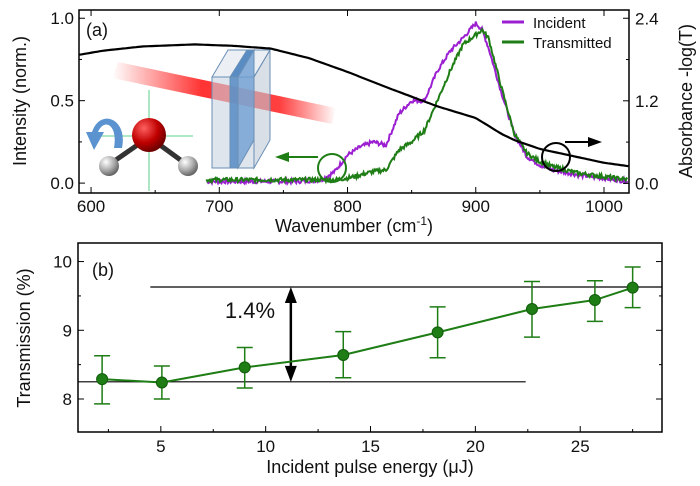 This screenshot has height=486, width=700. What do you see at coordinates (557, 33) in the screenshot?
I see `legend: Incident Transmitted` at bounding box center [557, 33].